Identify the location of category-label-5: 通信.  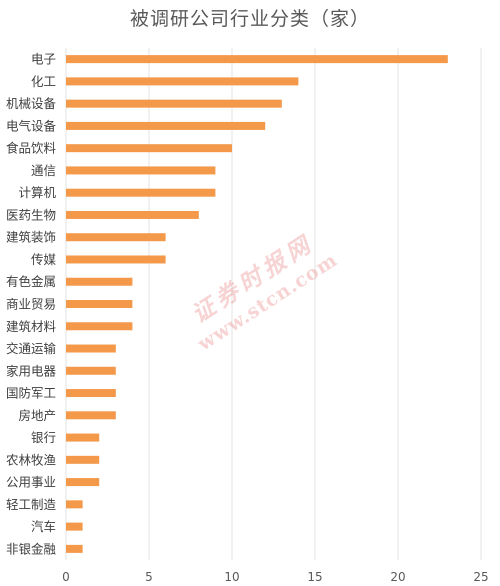
(43, 170).